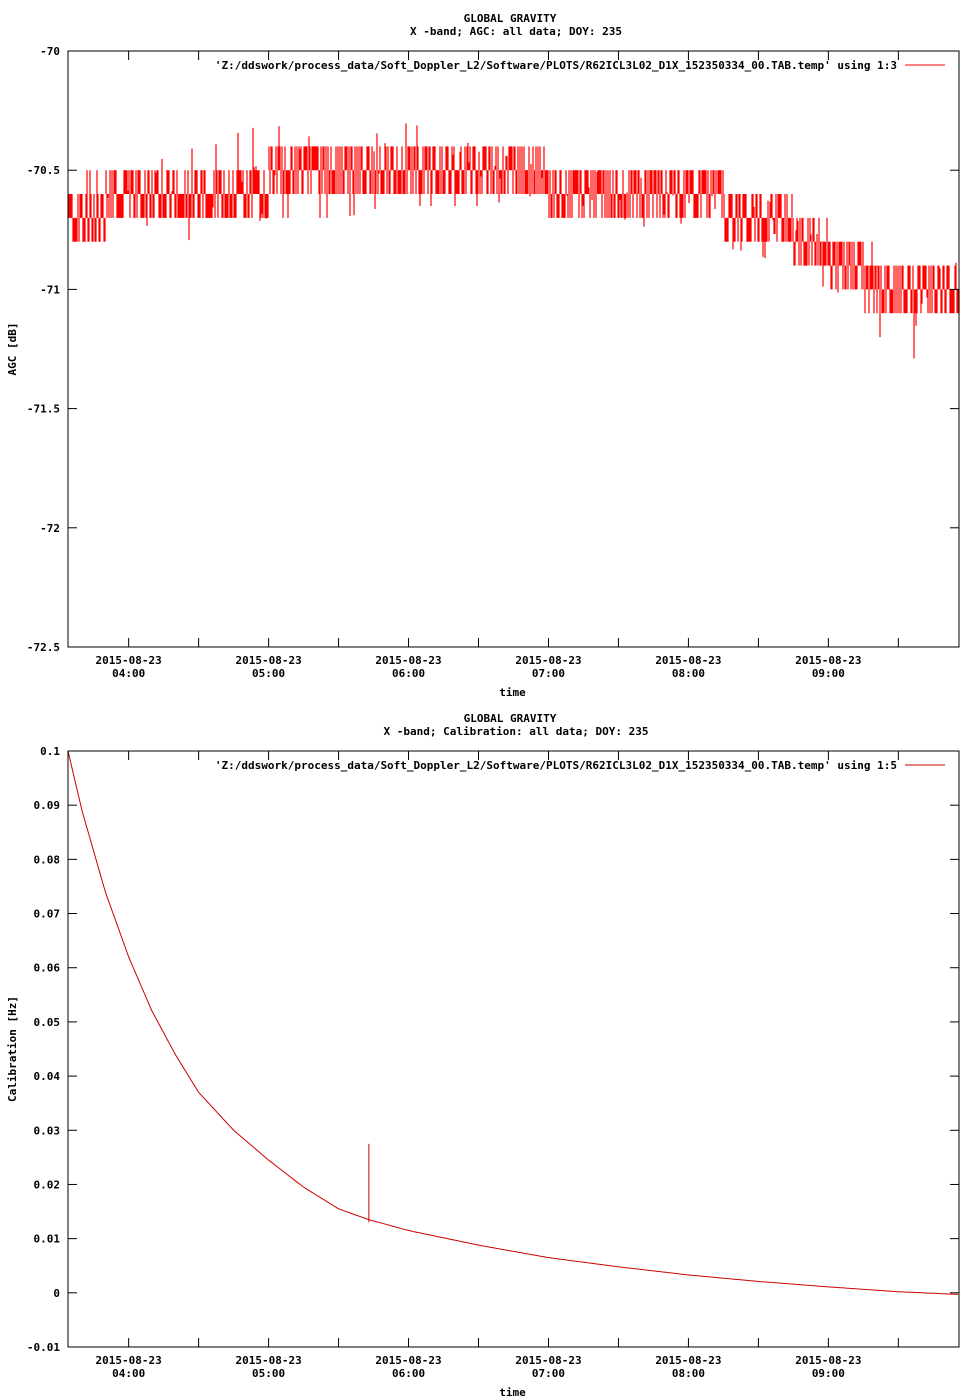 Image resolution: width=980 pixels, height=1400 pixels. What do you see at coordinates (12, 349) in the screenshot?
I see `y-axis-label: AGC [dB]` at bounding box center [12, 349].